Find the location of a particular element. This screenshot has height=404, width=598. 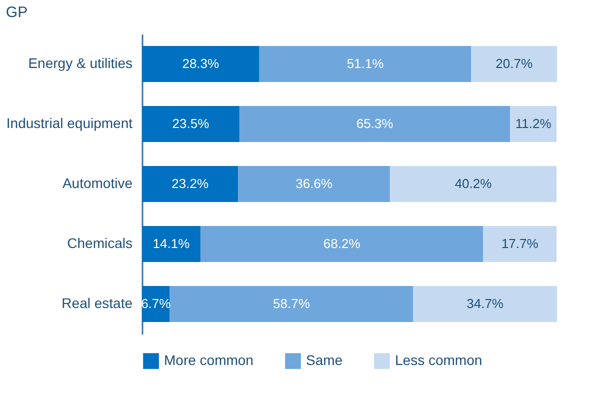

data-label: 17.7% is located at coordinates (520, 243).